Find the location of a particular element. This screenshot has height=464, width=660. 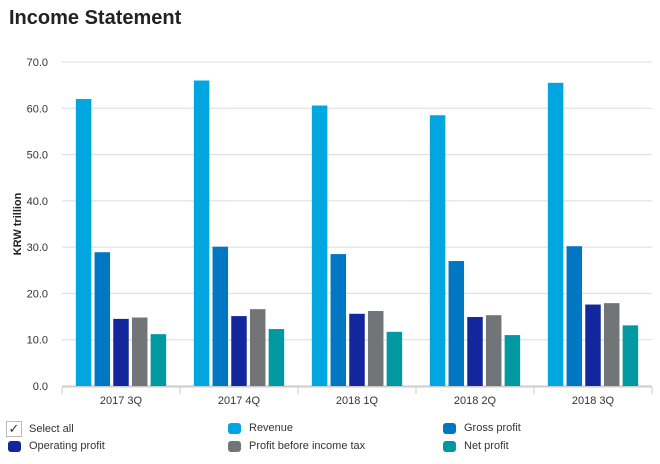

y-tick-label: 30.0 is located at coordinates (37, 248).